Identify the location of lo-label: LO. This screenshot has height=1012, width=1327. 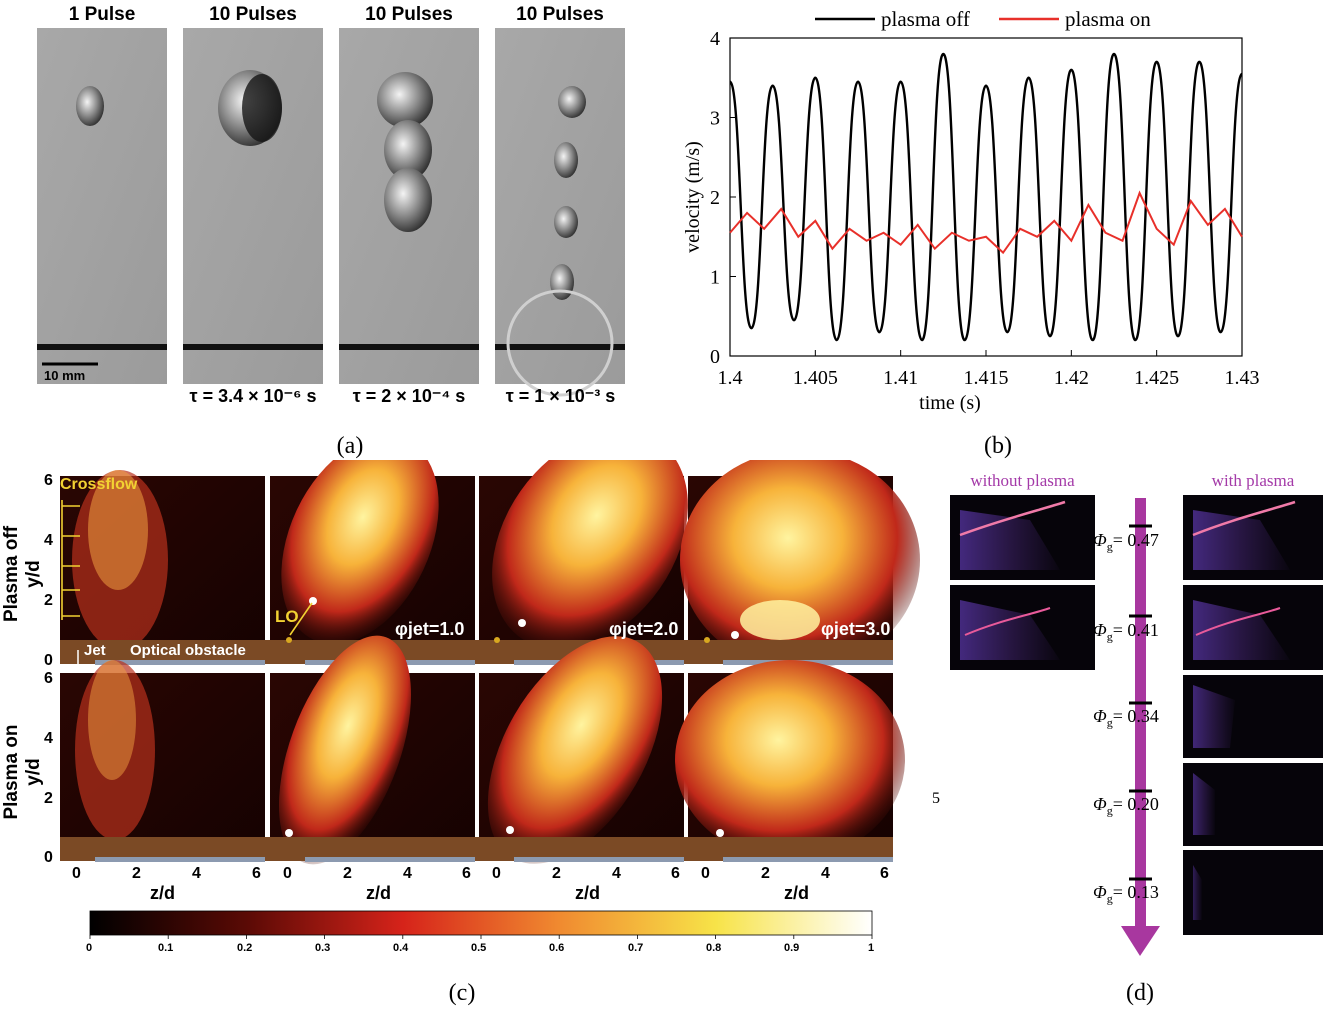
(287, 616).